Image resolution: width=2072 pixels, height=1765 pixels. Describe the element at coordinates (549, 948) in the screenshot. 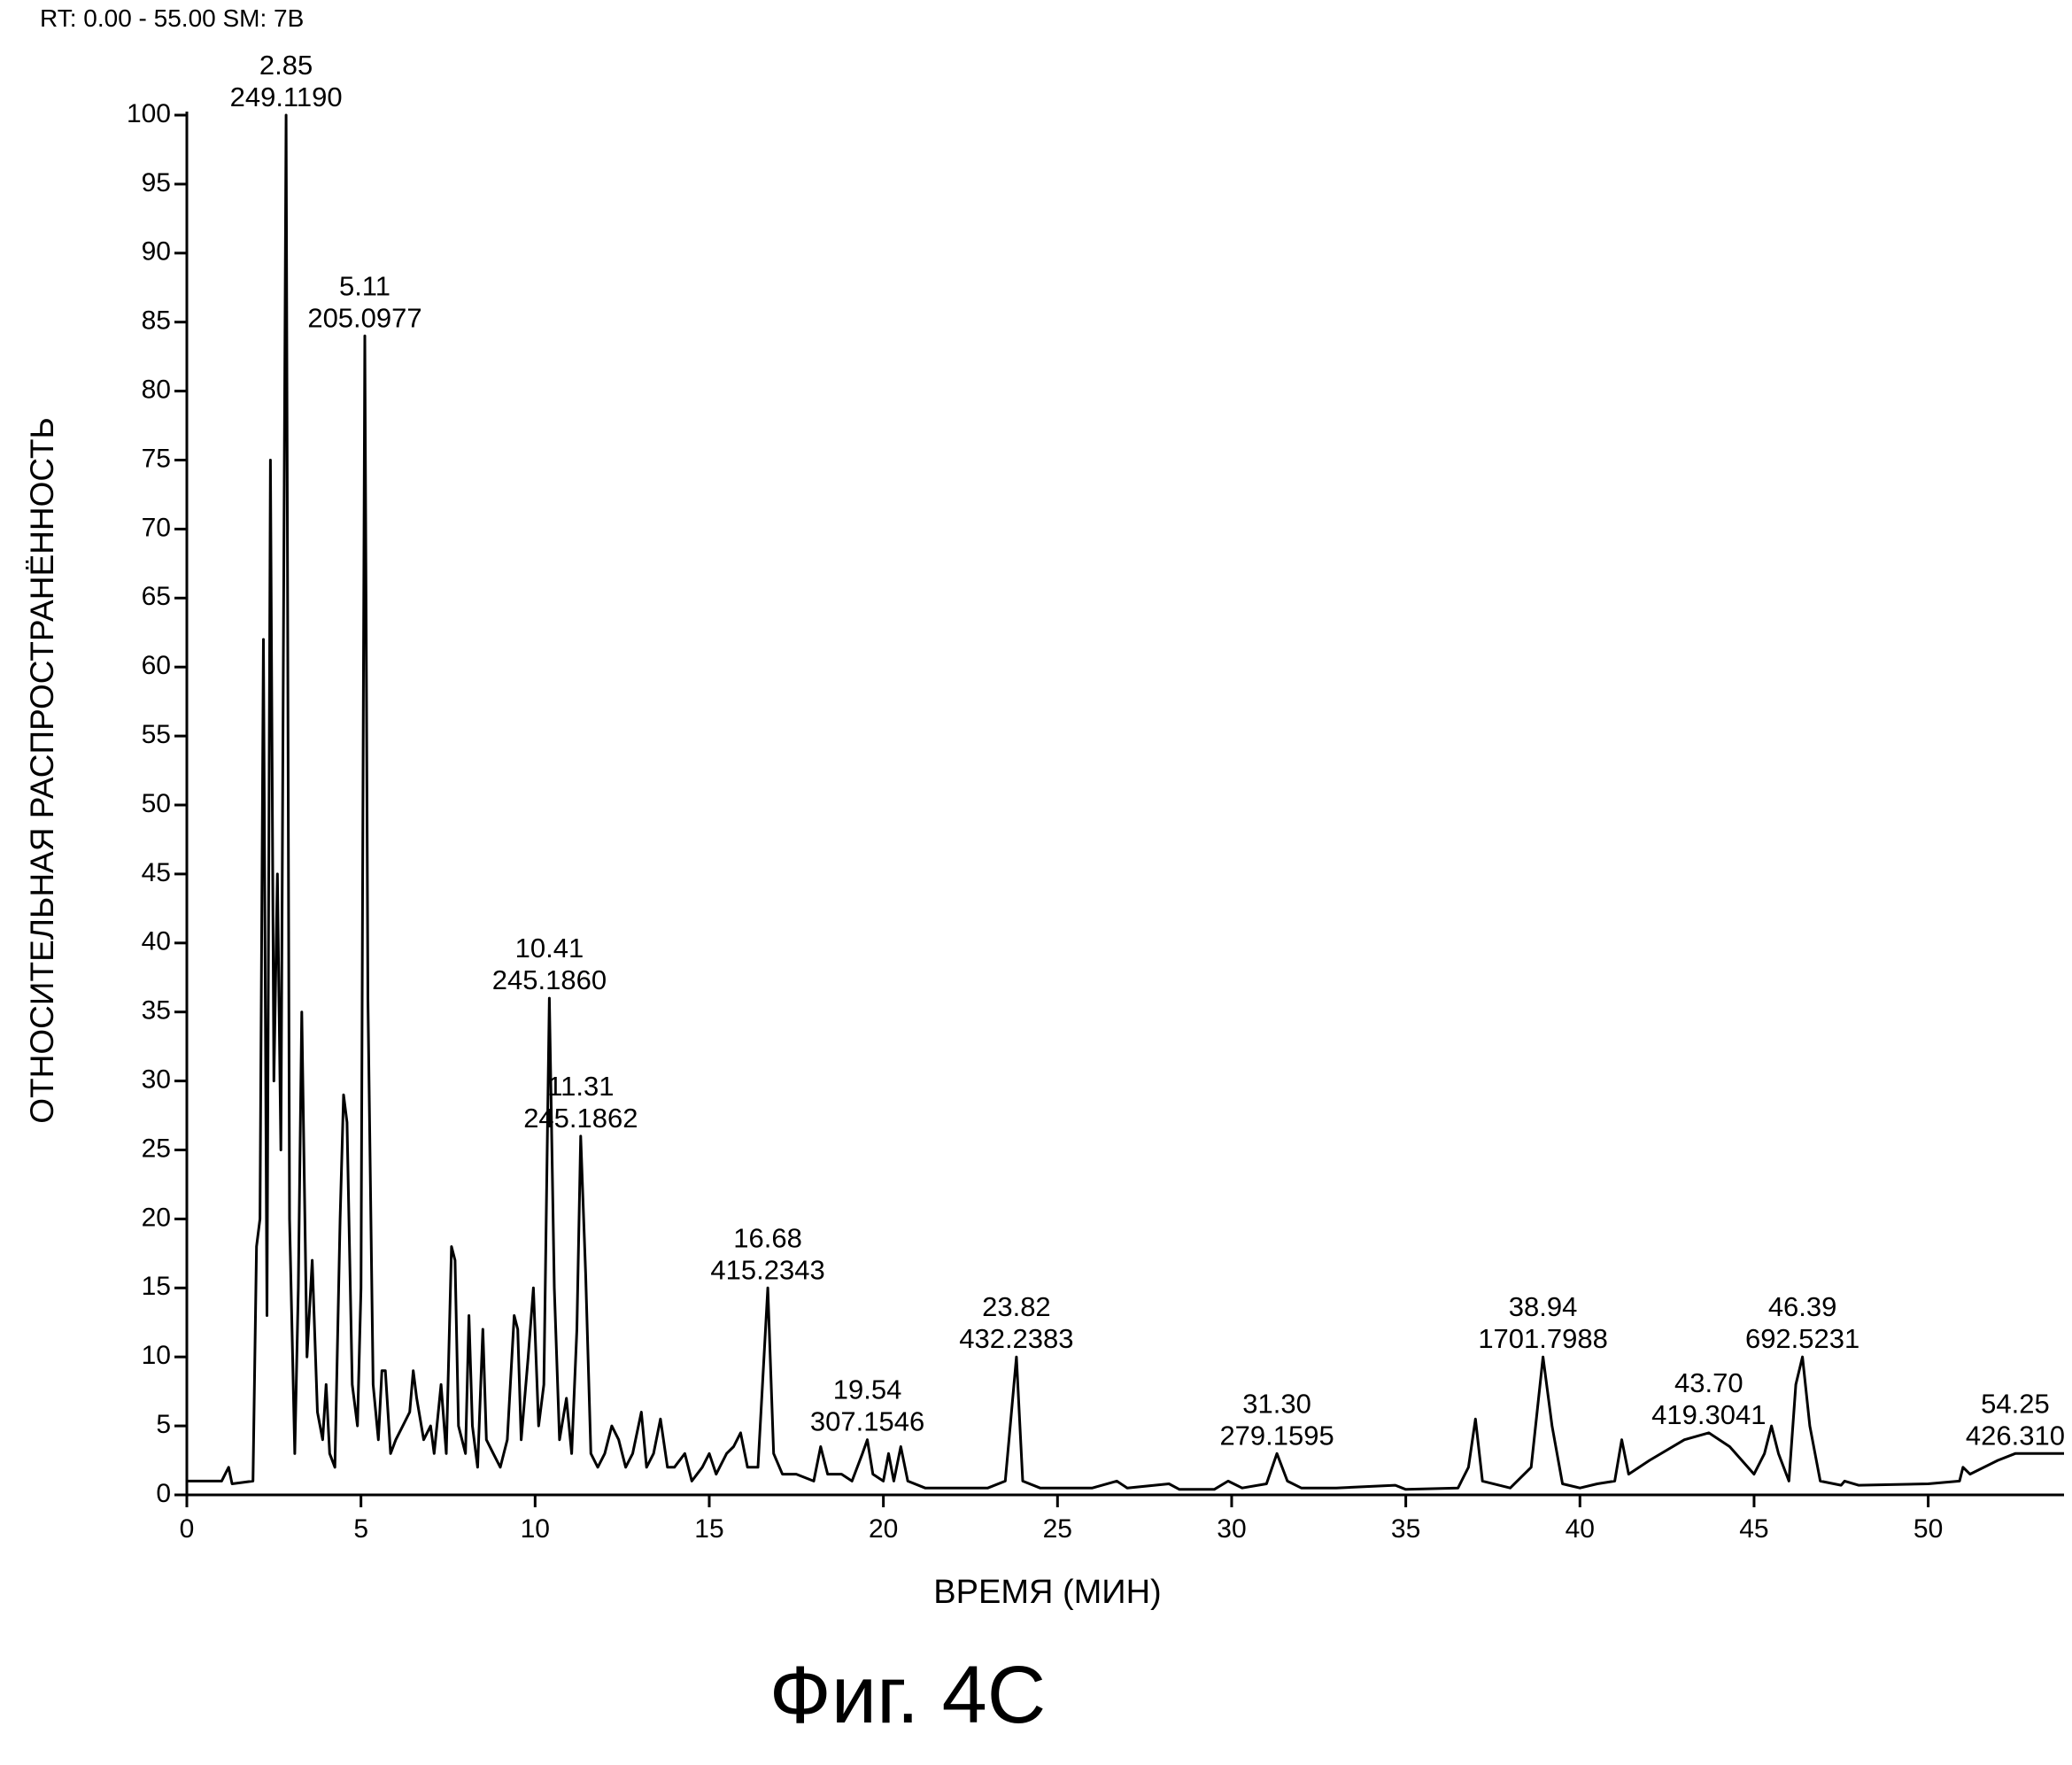

I see `peak-rt-label: 10.41` at that location.